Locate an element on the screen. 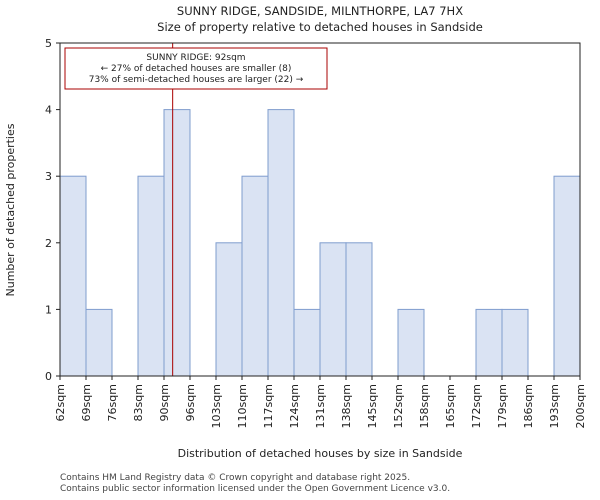 This screenshot has height=500, width=600. x-tick-label: 179sqm is located at coordinates (502, 406).